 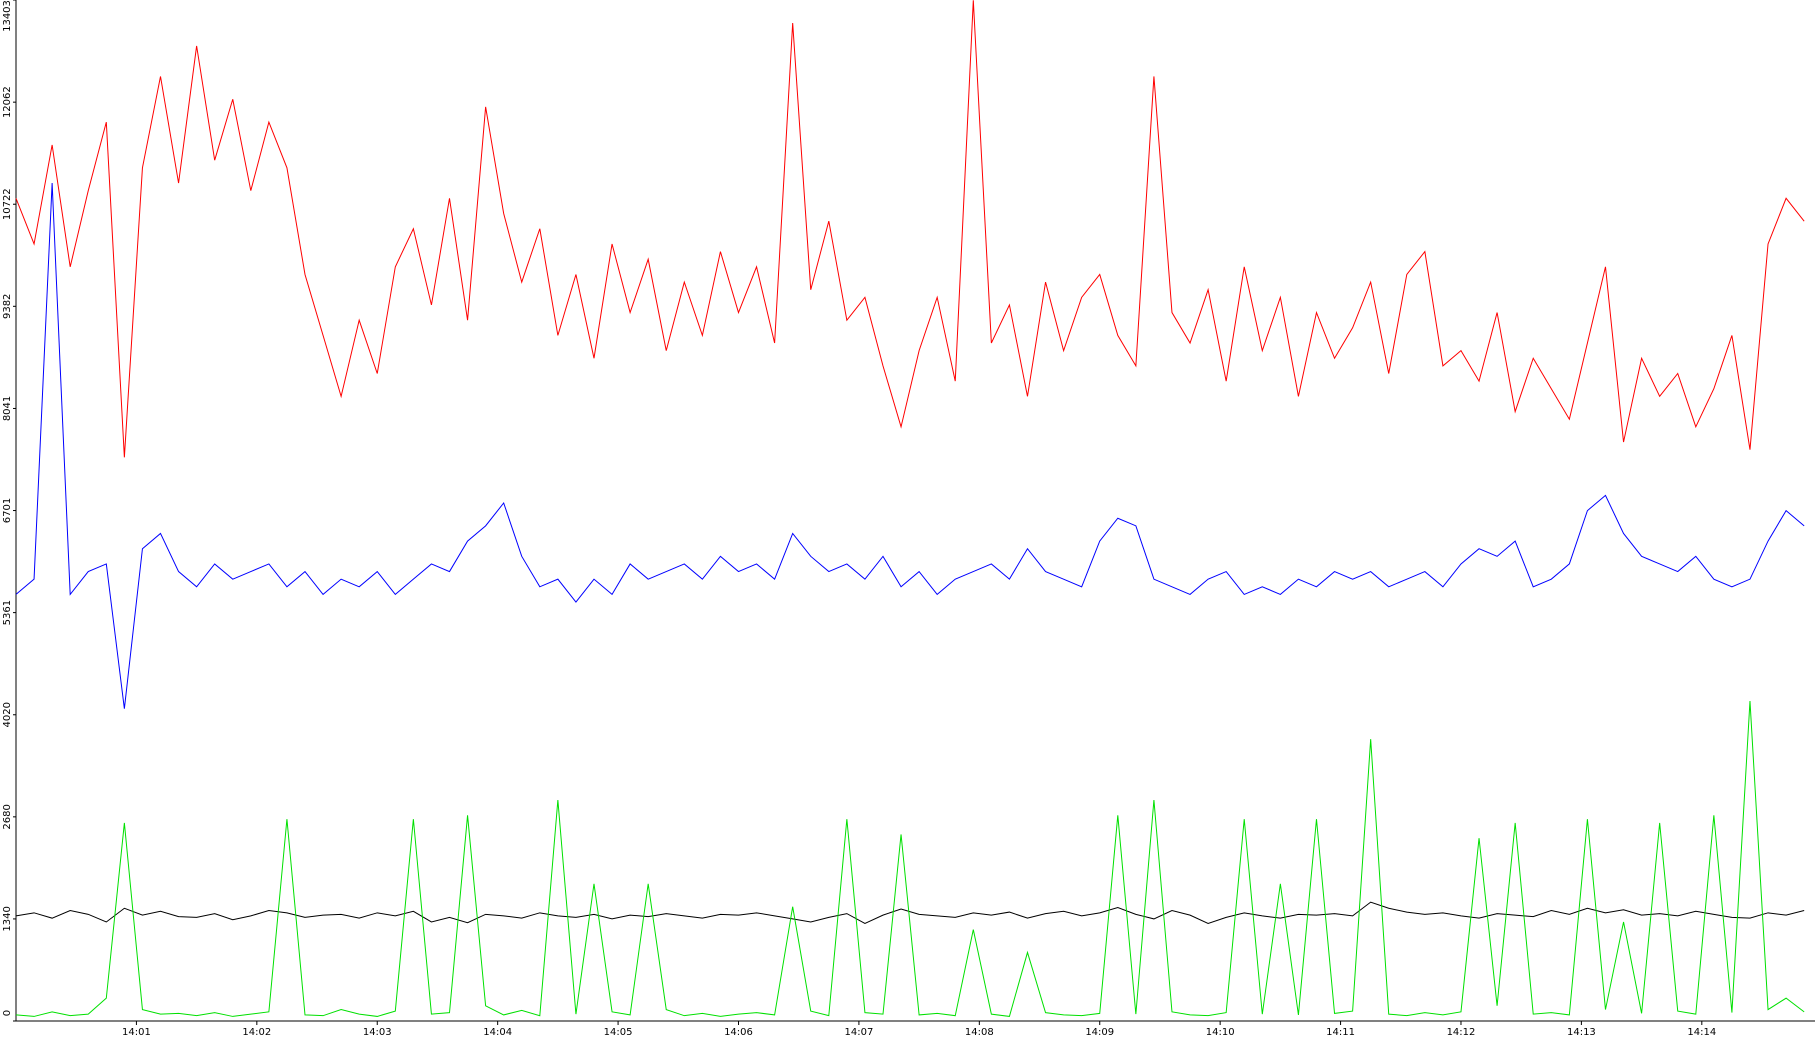 What do you see at coordinates (1461, 1032) in the screenshot?
I see `x-tick-label: 14:12` at bounding box center [1461, 1032].